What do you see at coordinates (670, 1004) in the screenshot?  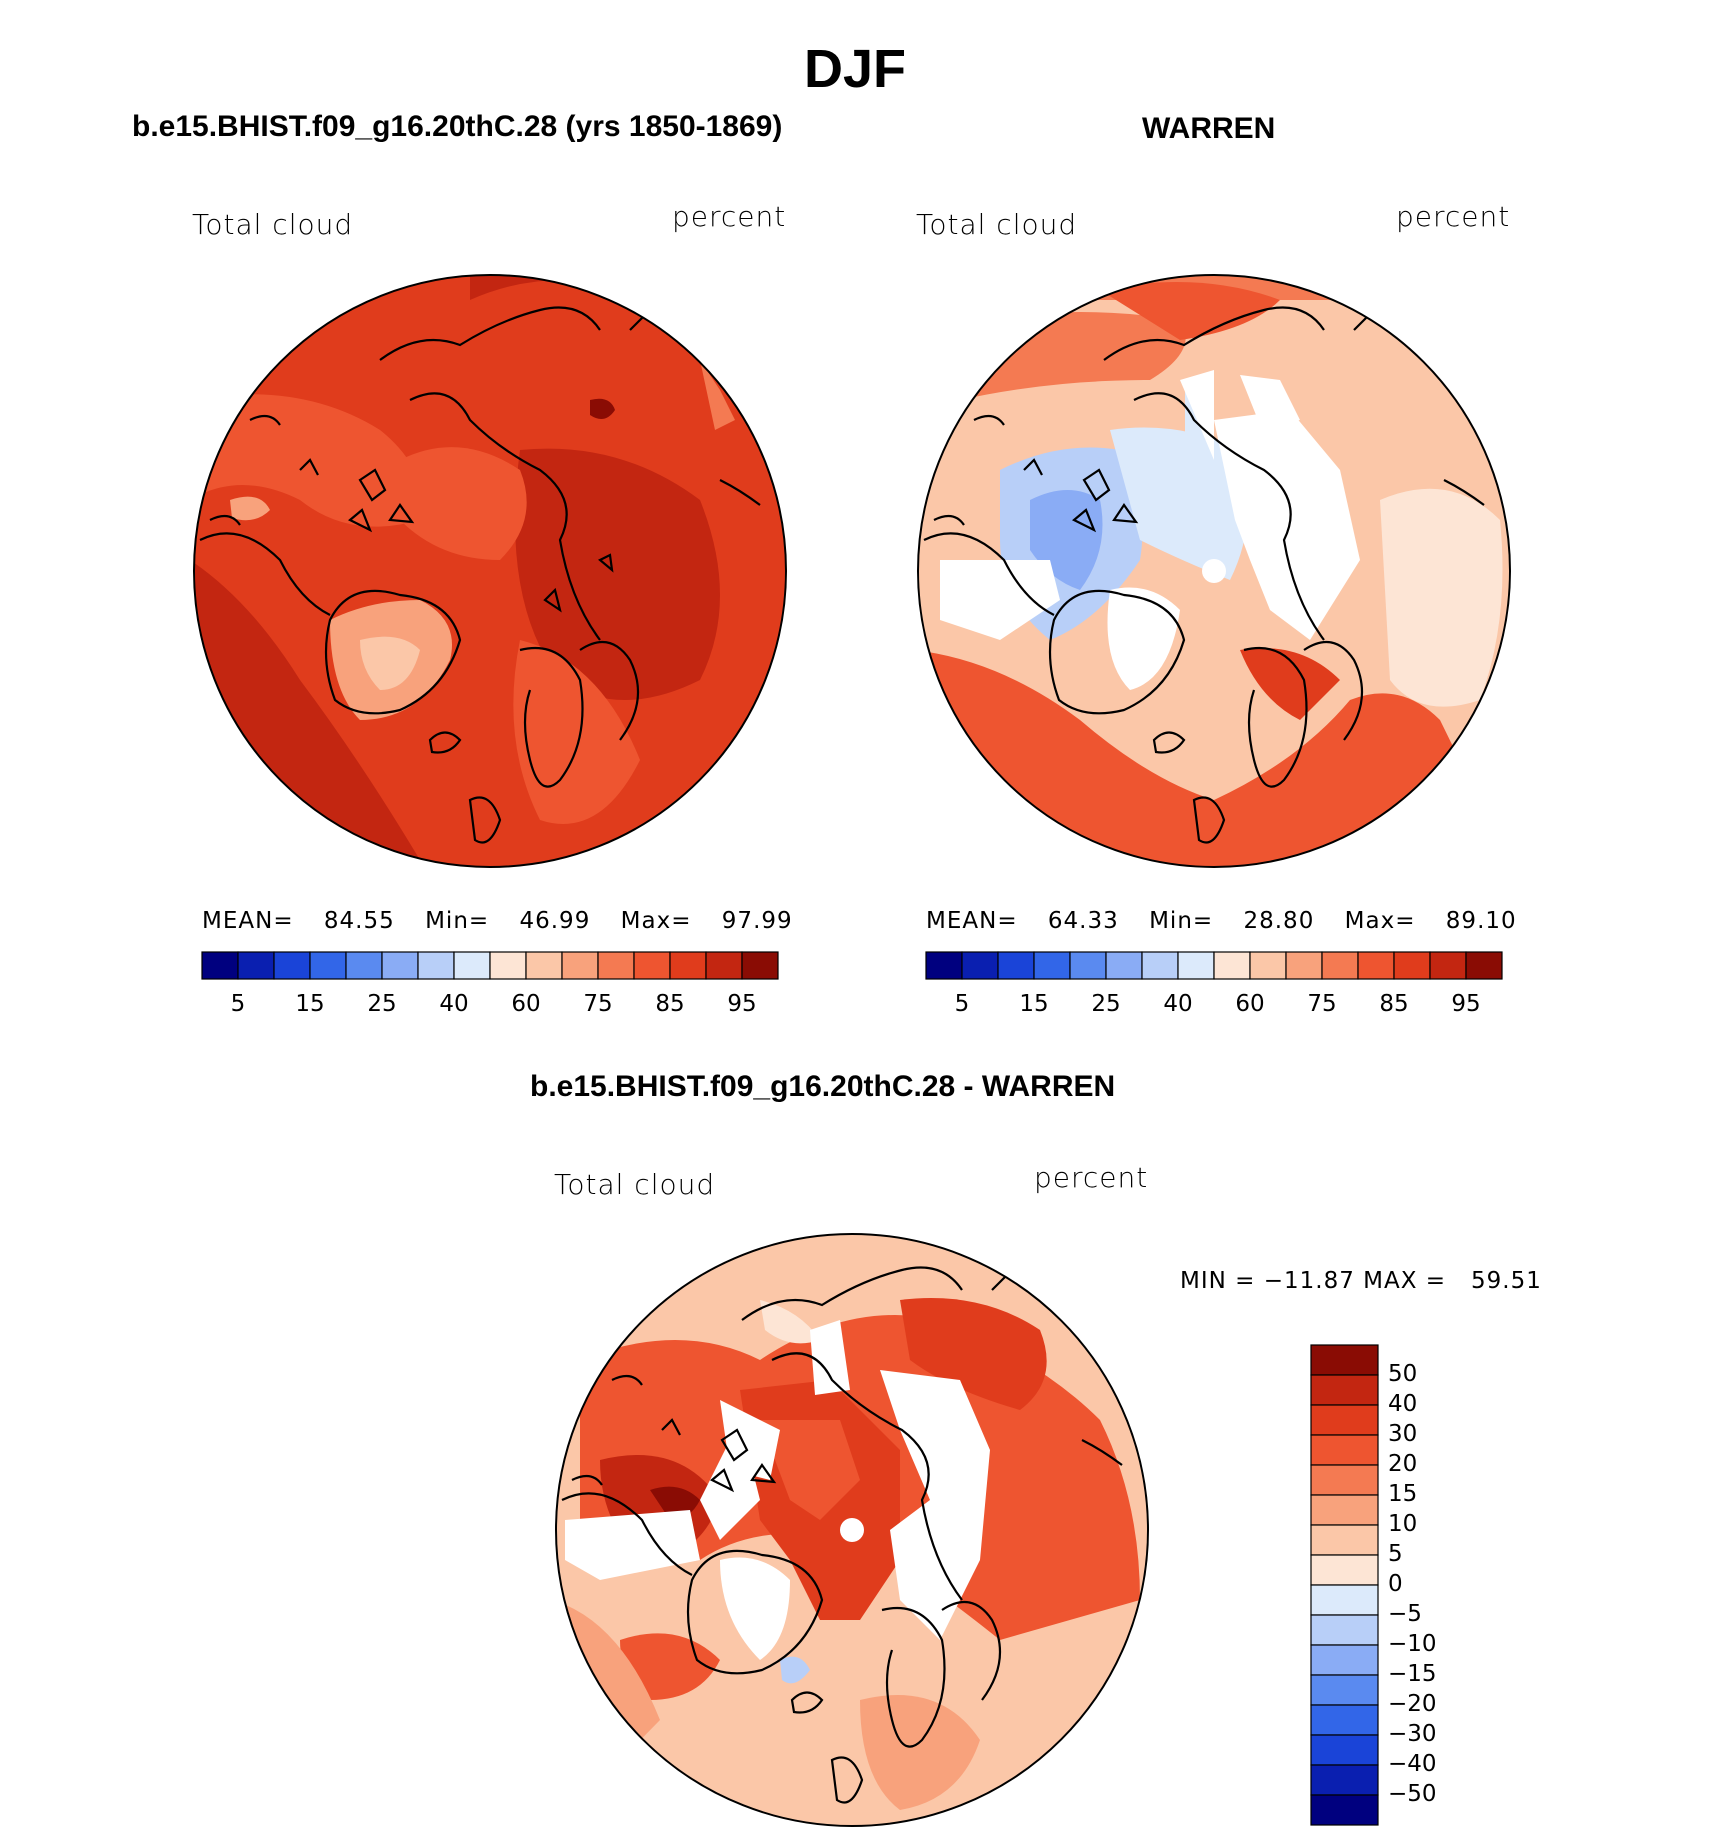 I see `panel1-colorbar-tick: 85` at bounding box center [670, 1004].